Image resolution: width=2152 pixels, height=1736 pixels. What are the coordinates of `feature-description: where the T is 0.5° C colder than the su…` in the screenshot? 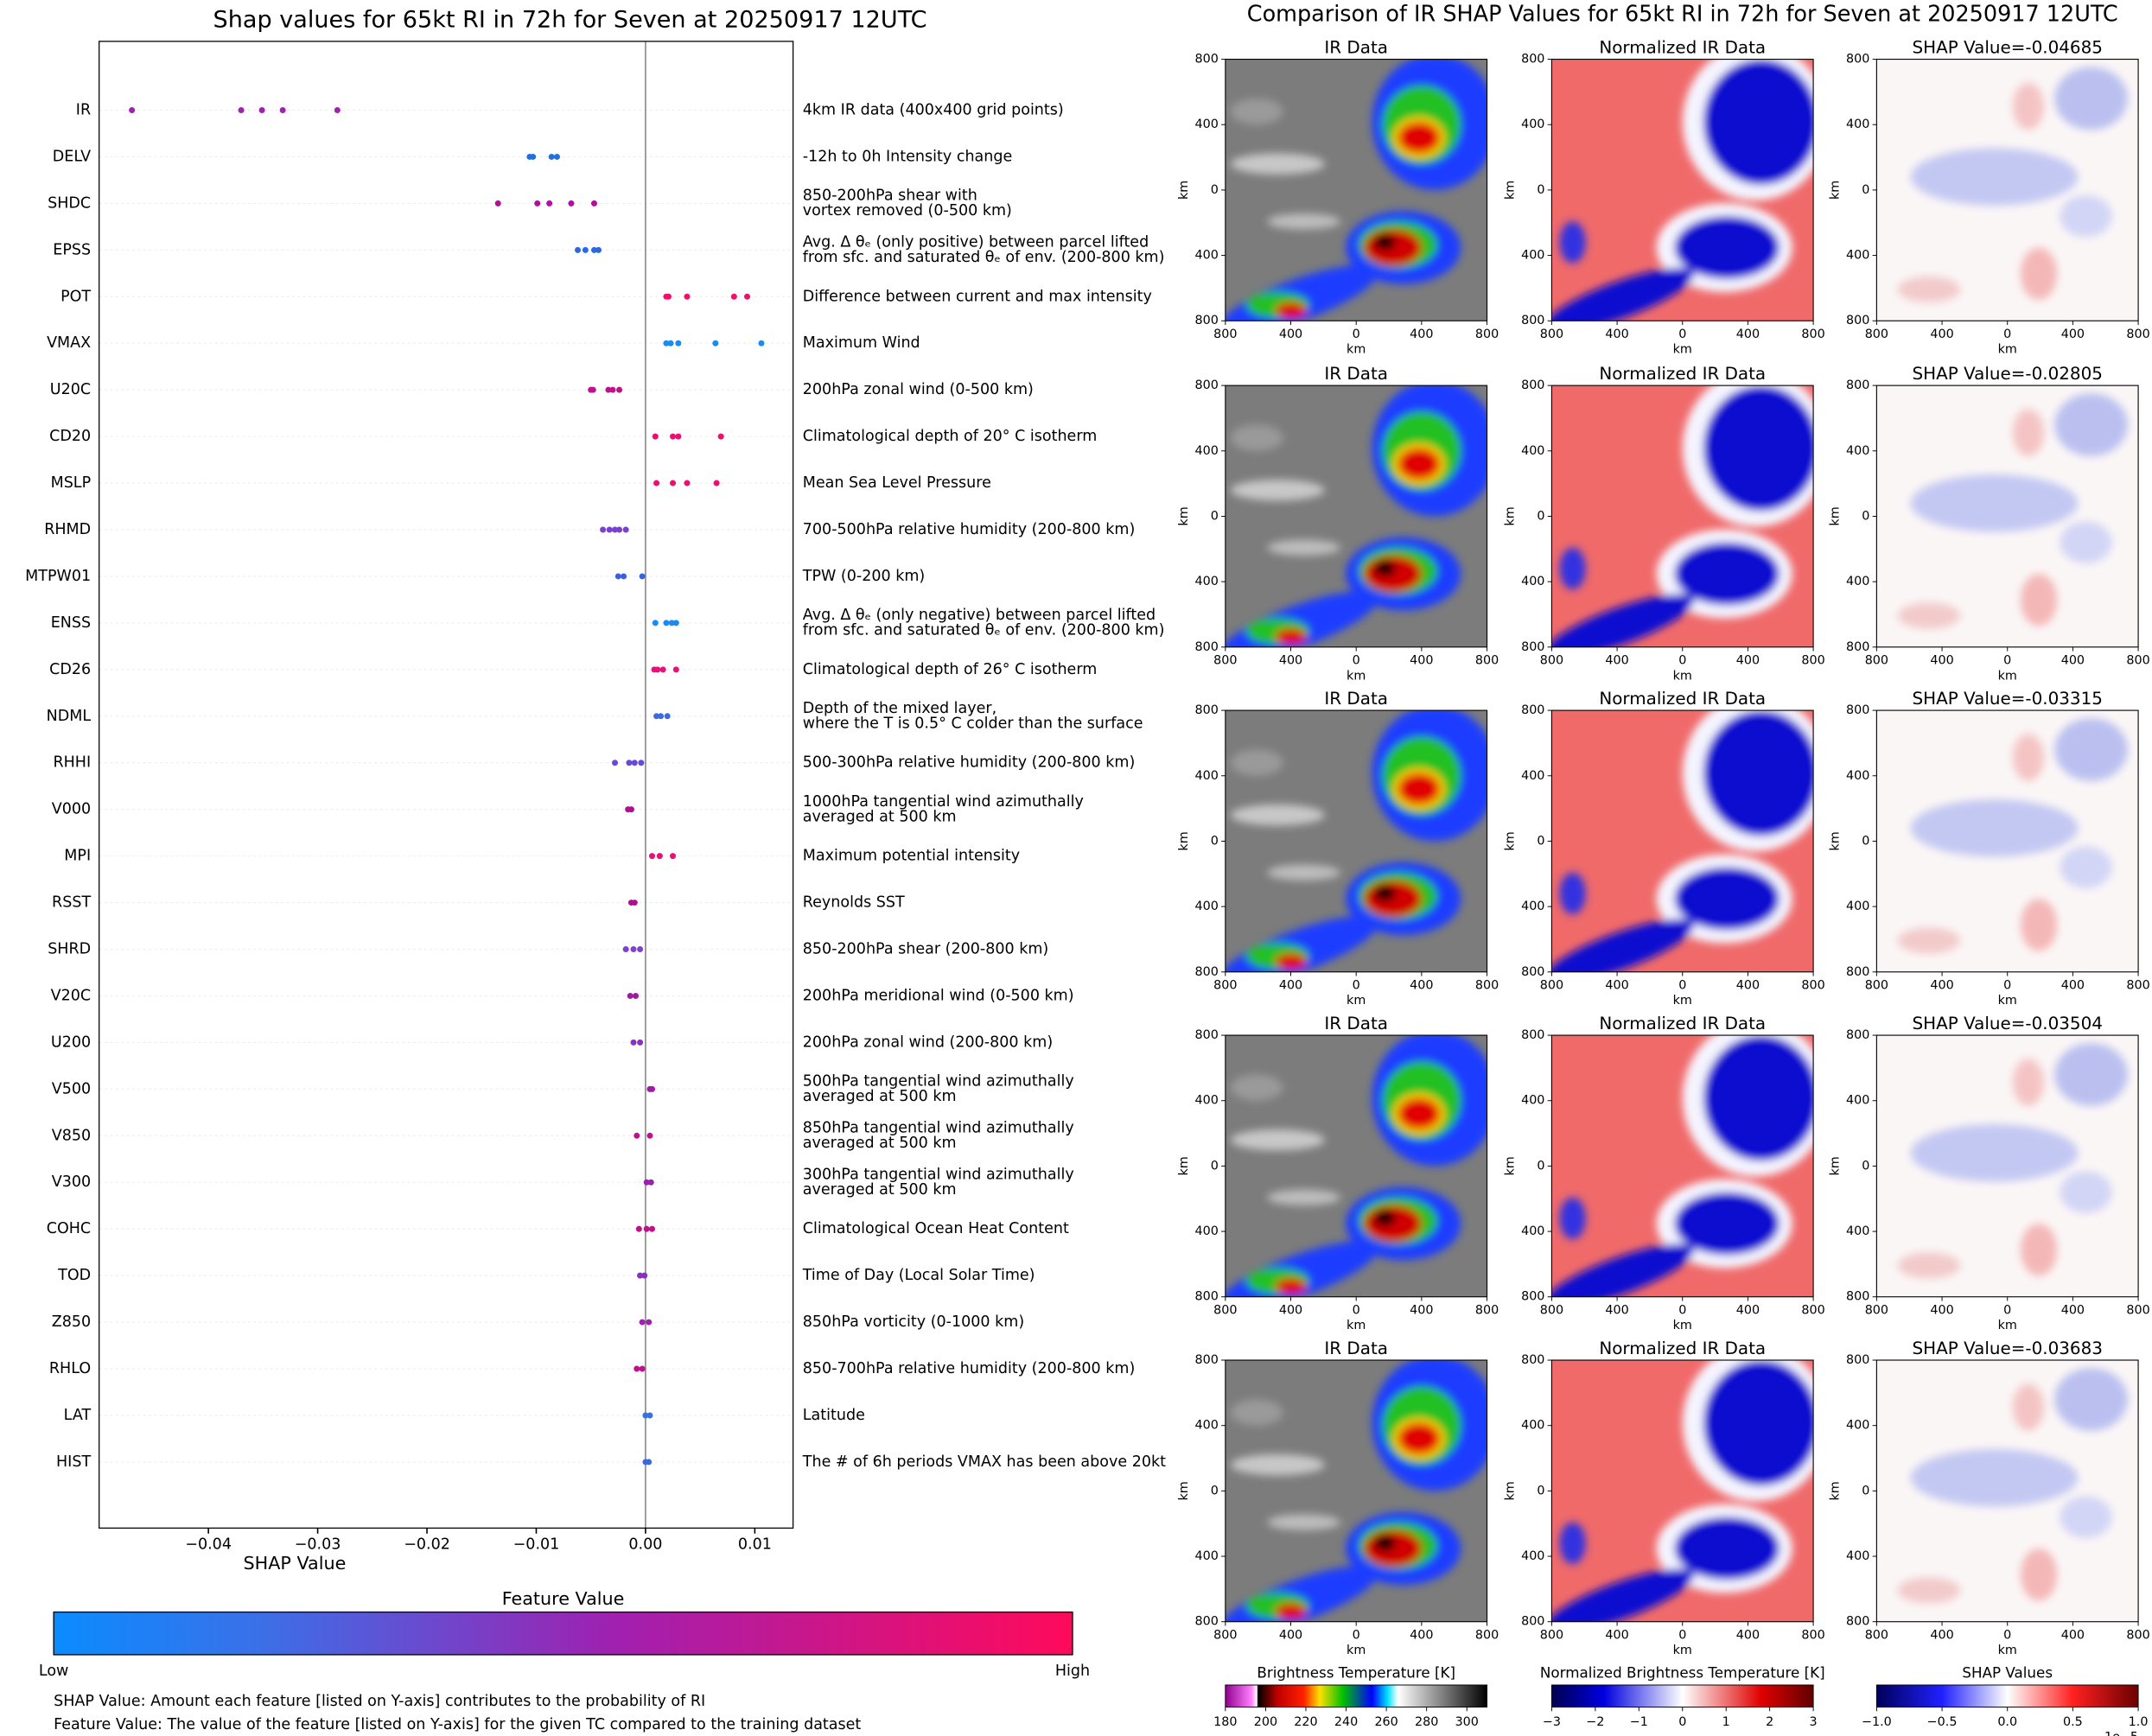 It's located at (973, 724).